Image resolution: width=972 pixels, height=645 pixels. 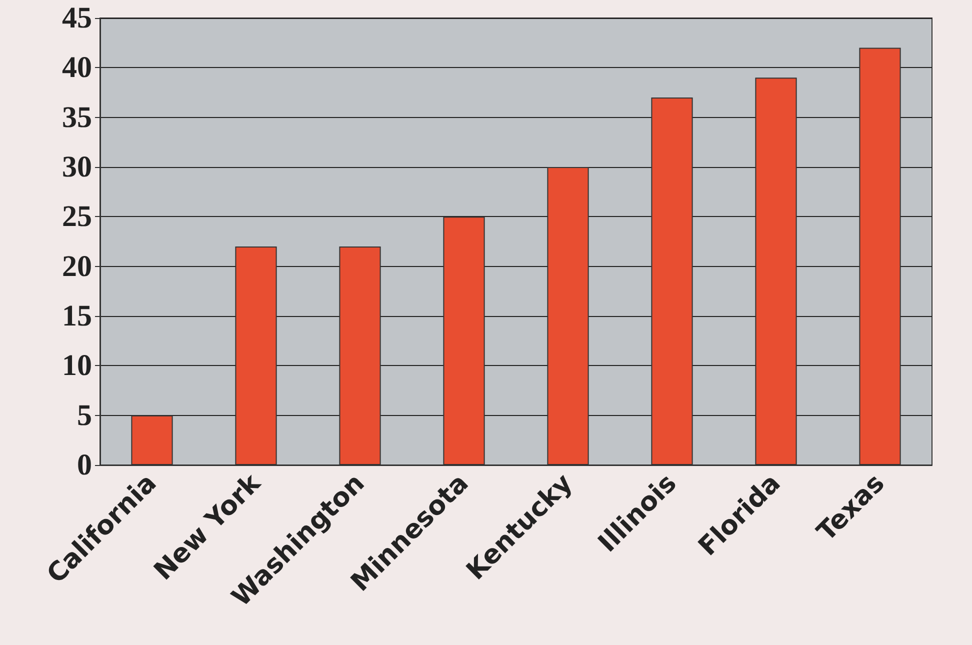 What do you see at coordinates (77, 117) in the screenshot?
I see `y-tick-label: 35` at bounding box center [77, 117].